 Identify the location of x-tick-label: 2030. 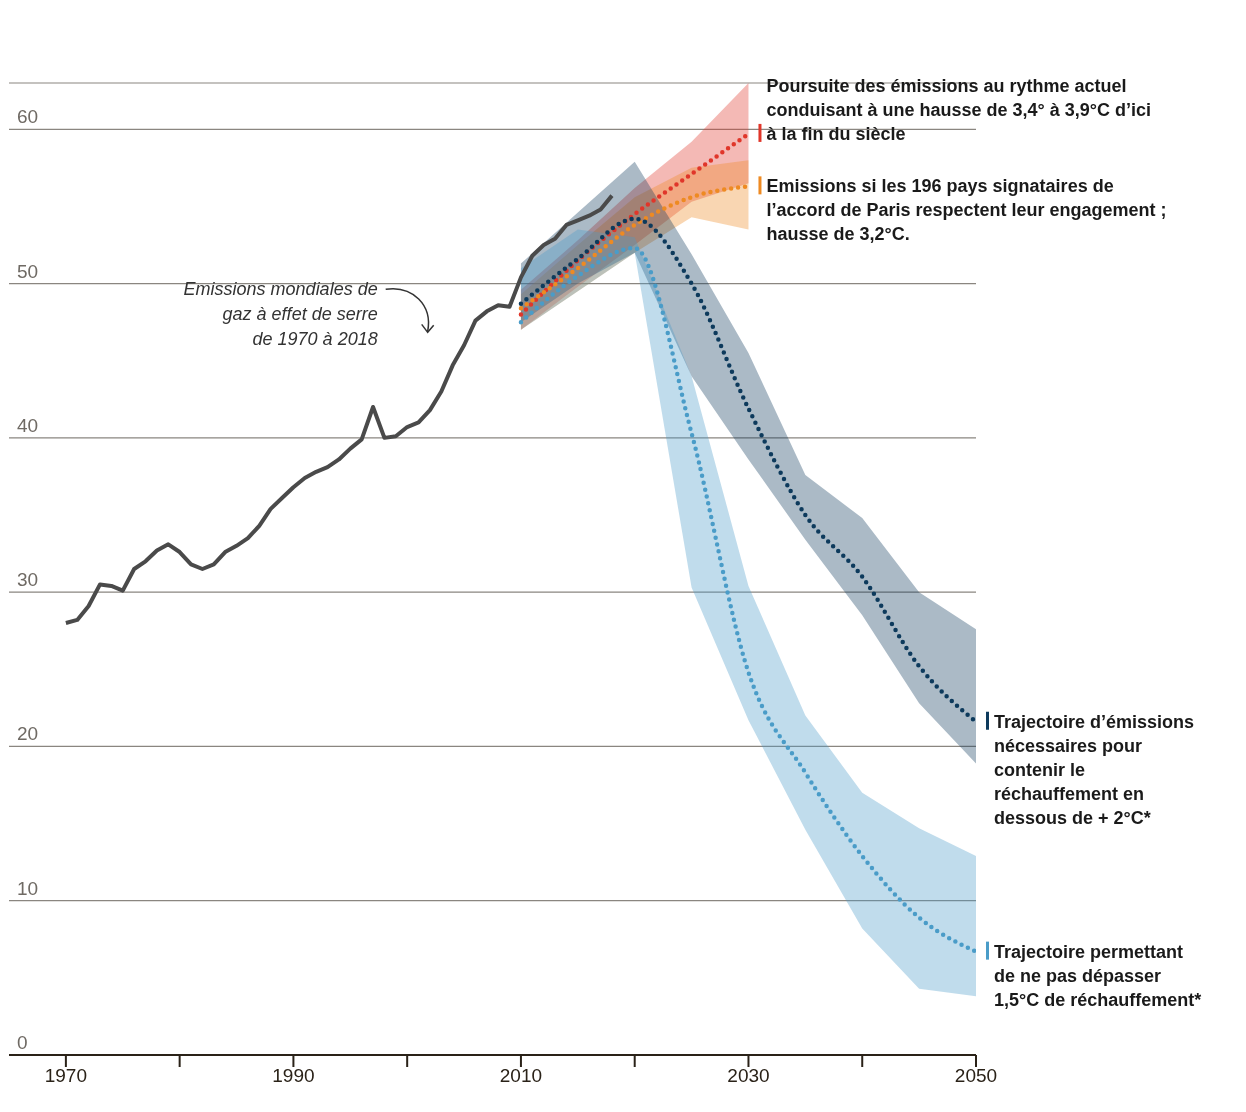
(748, 1076).